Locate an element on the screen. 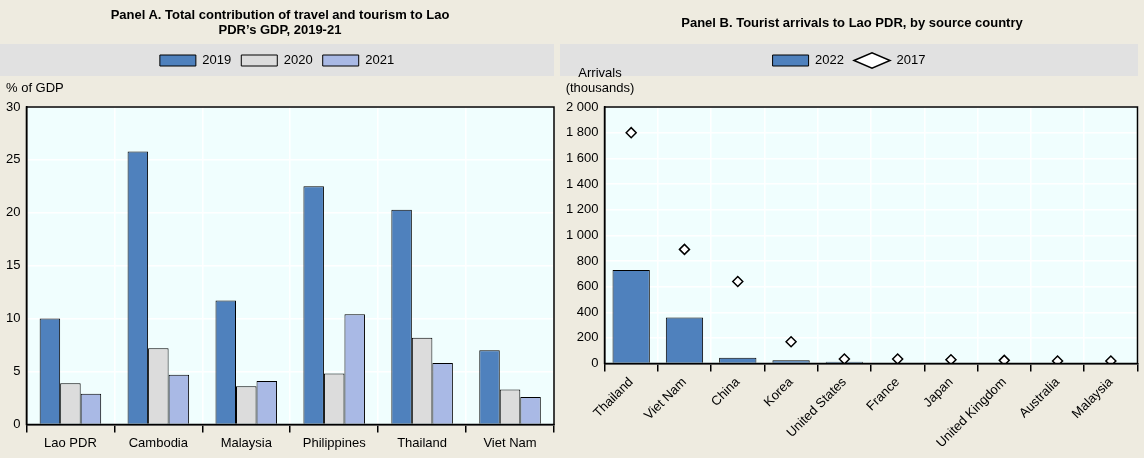 The height and width of the screenshot is (458, 1144). y-tick-label: 10 is located at coordinates (13, 318).